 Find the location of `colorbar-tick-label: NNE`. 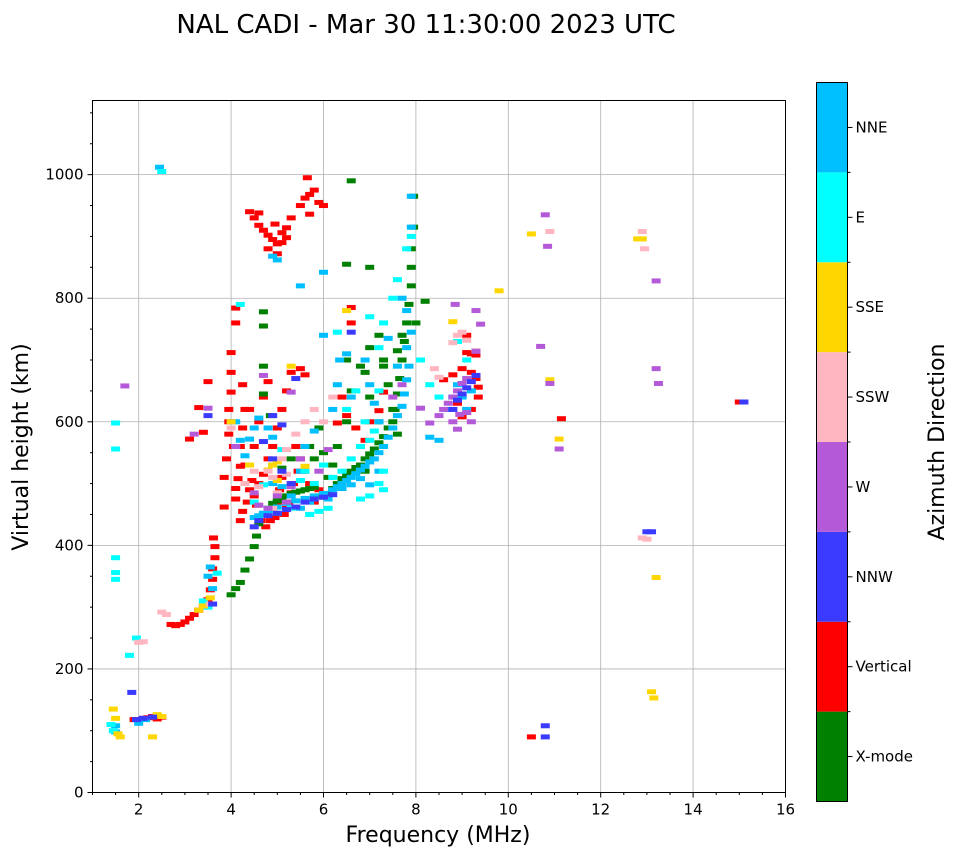

colorbar-tick-label: NNE is located at coordinates (872, 127).